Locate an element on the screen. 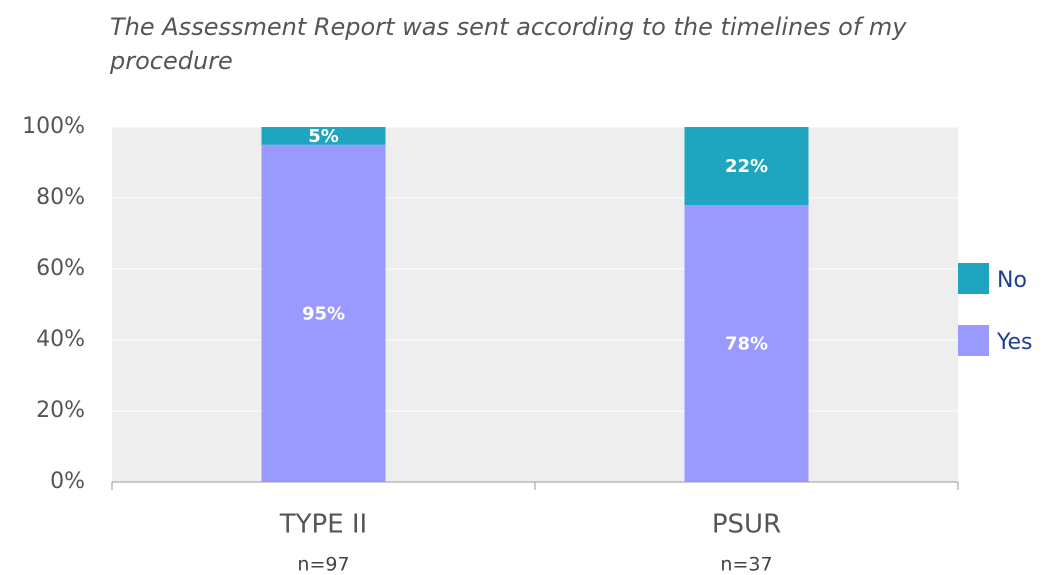 This screenshot has height=575, width=1045. y-tick-label: 0% is located at coordinates (67, 481).